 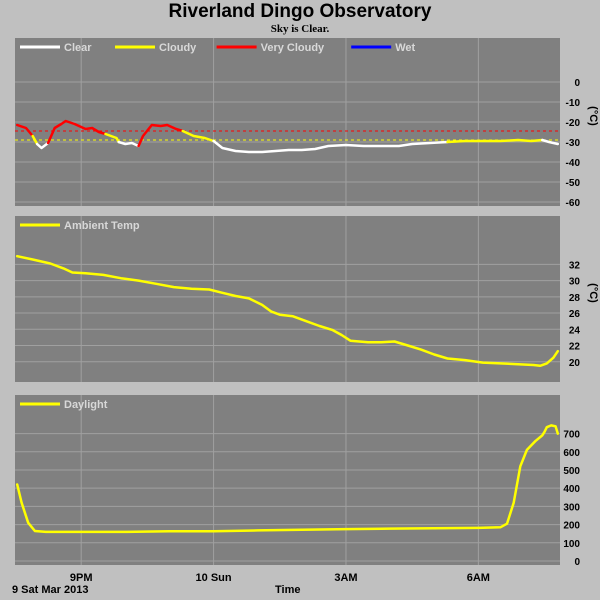 I want to click on legend-entry: Cloudy, so click(x=178, y=48).